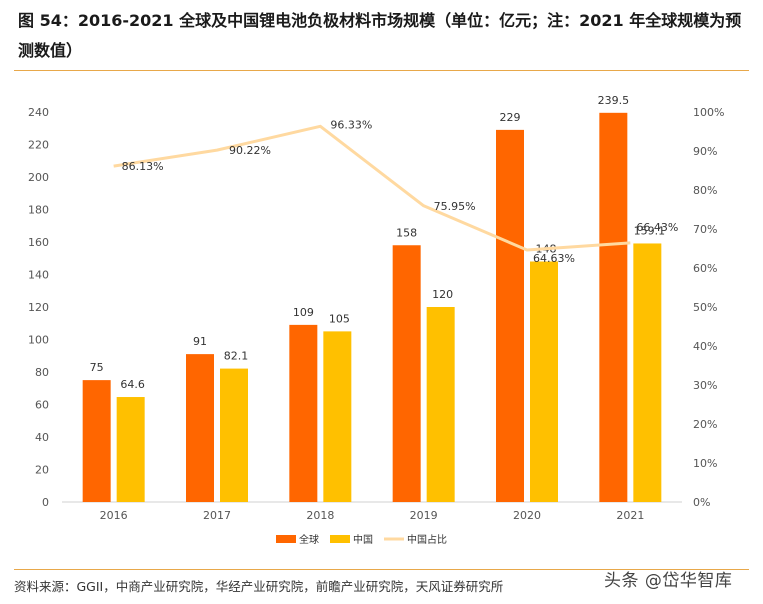 Image resolution: width=763 pixels, height=604 pixels. What do you see at coordinates (38, 307) in the screenshot?
I see `y-left-tick-label: 120` at bounding box center [38, 307].